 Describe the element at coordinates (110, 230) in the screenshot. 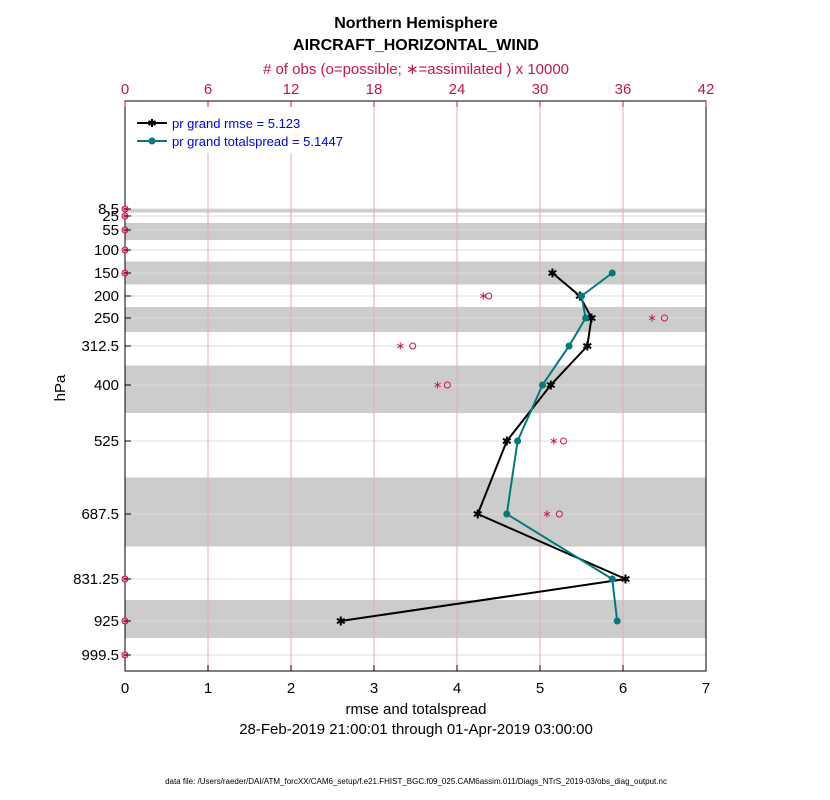

I see `y-tick-label: 55` at that location.